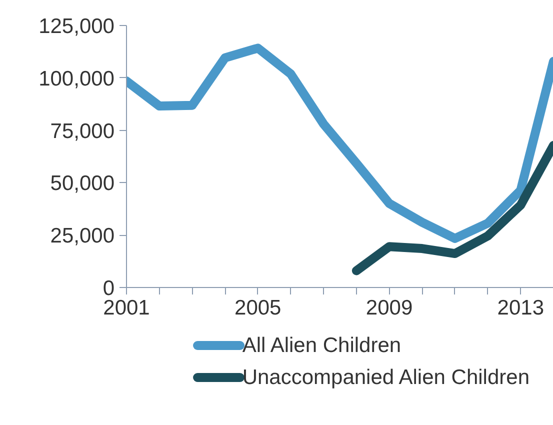 This screenshot has width=553, height=425. What do you see at coordinates (82, 184) in the screenshot?
I see `y-tick-label: 50,000` at bounding box center [82, 184].